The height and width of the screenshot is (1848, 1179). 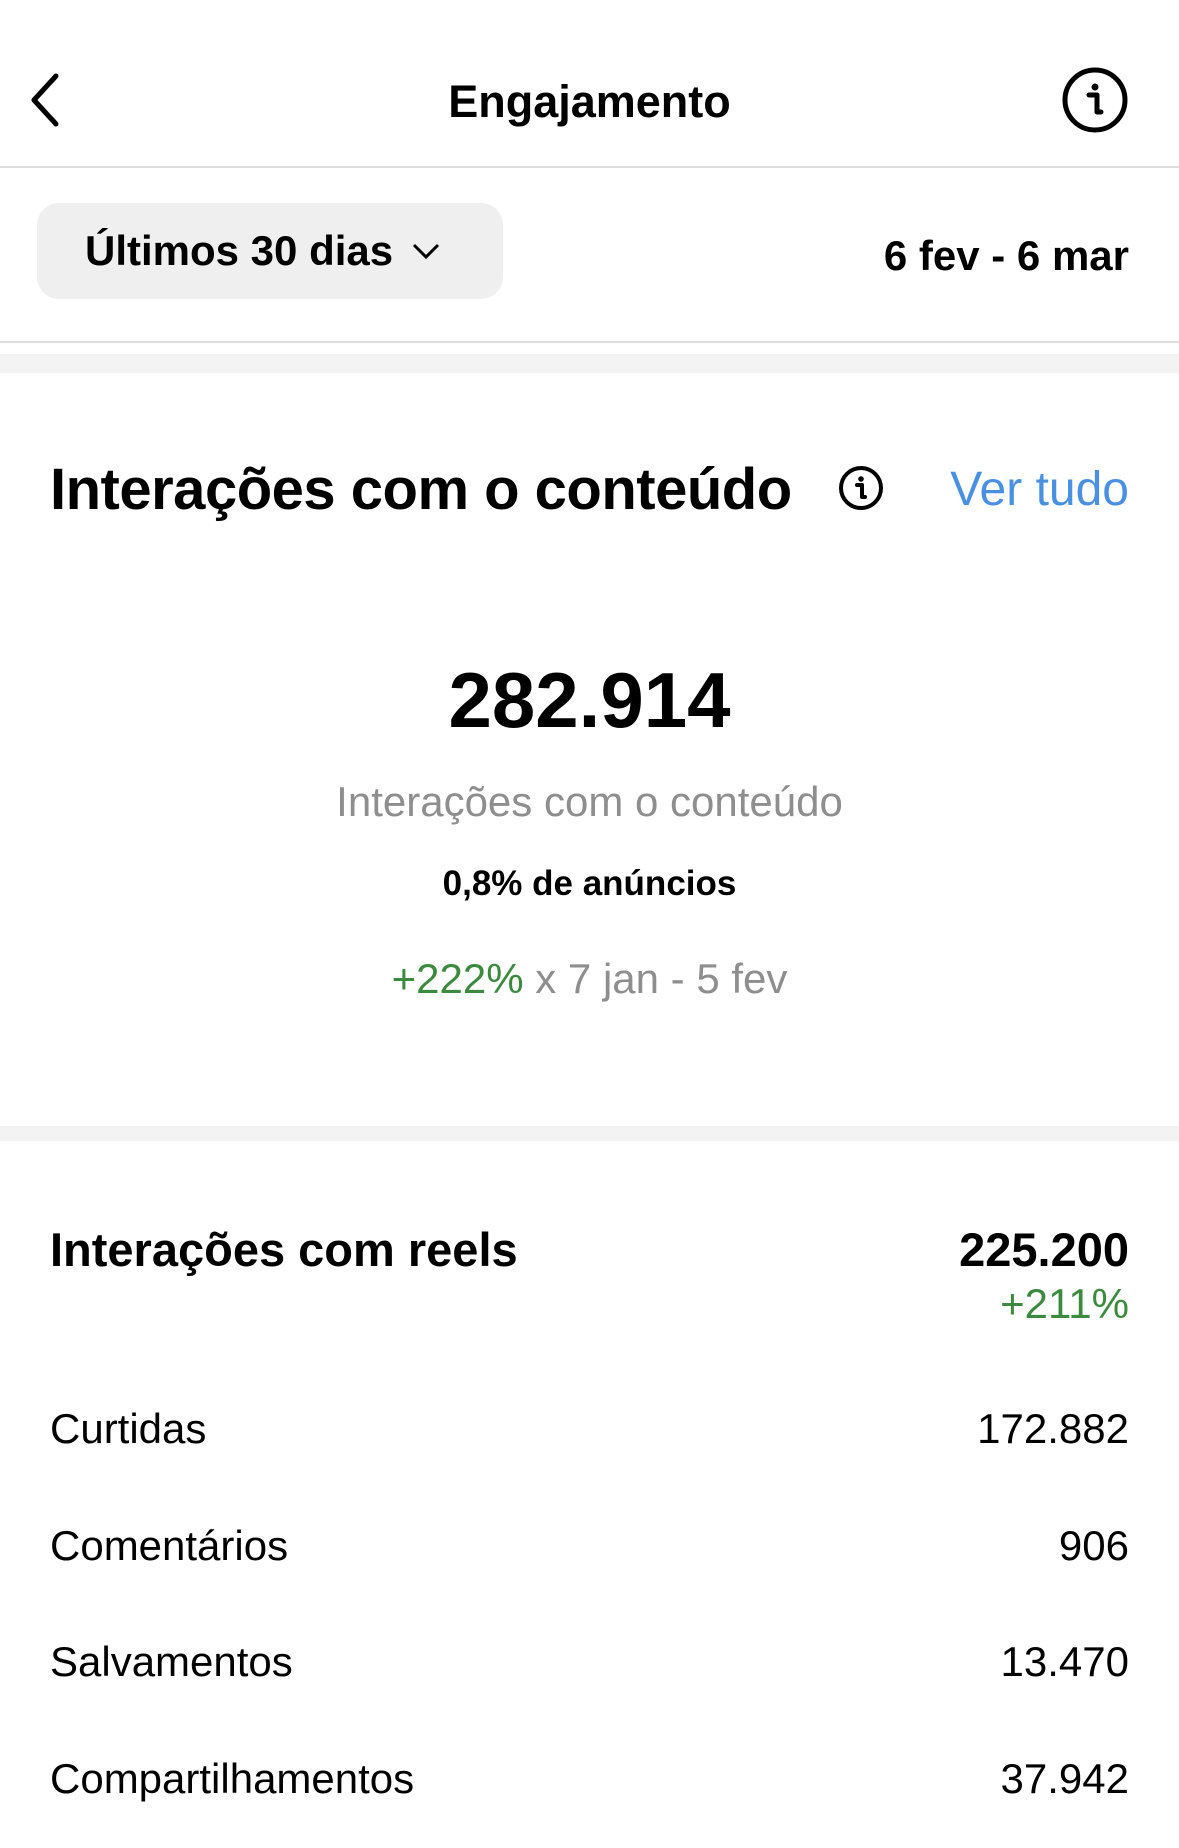 What do you see at coordinates (1093, 1545) in the screenshot?
I see `metric-value: 906` at bounding box center [1093, 1545].